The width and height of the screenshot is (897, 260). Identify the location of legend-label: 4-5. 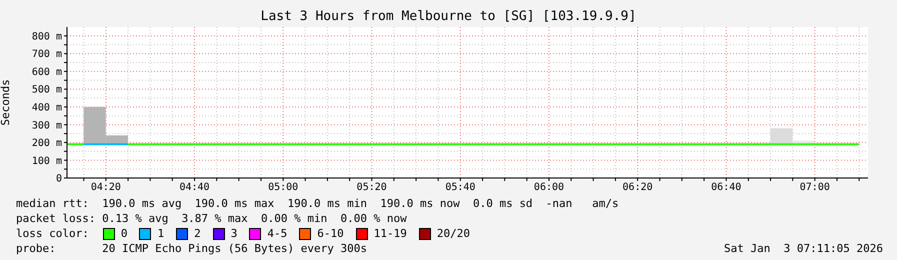
(277, 233).